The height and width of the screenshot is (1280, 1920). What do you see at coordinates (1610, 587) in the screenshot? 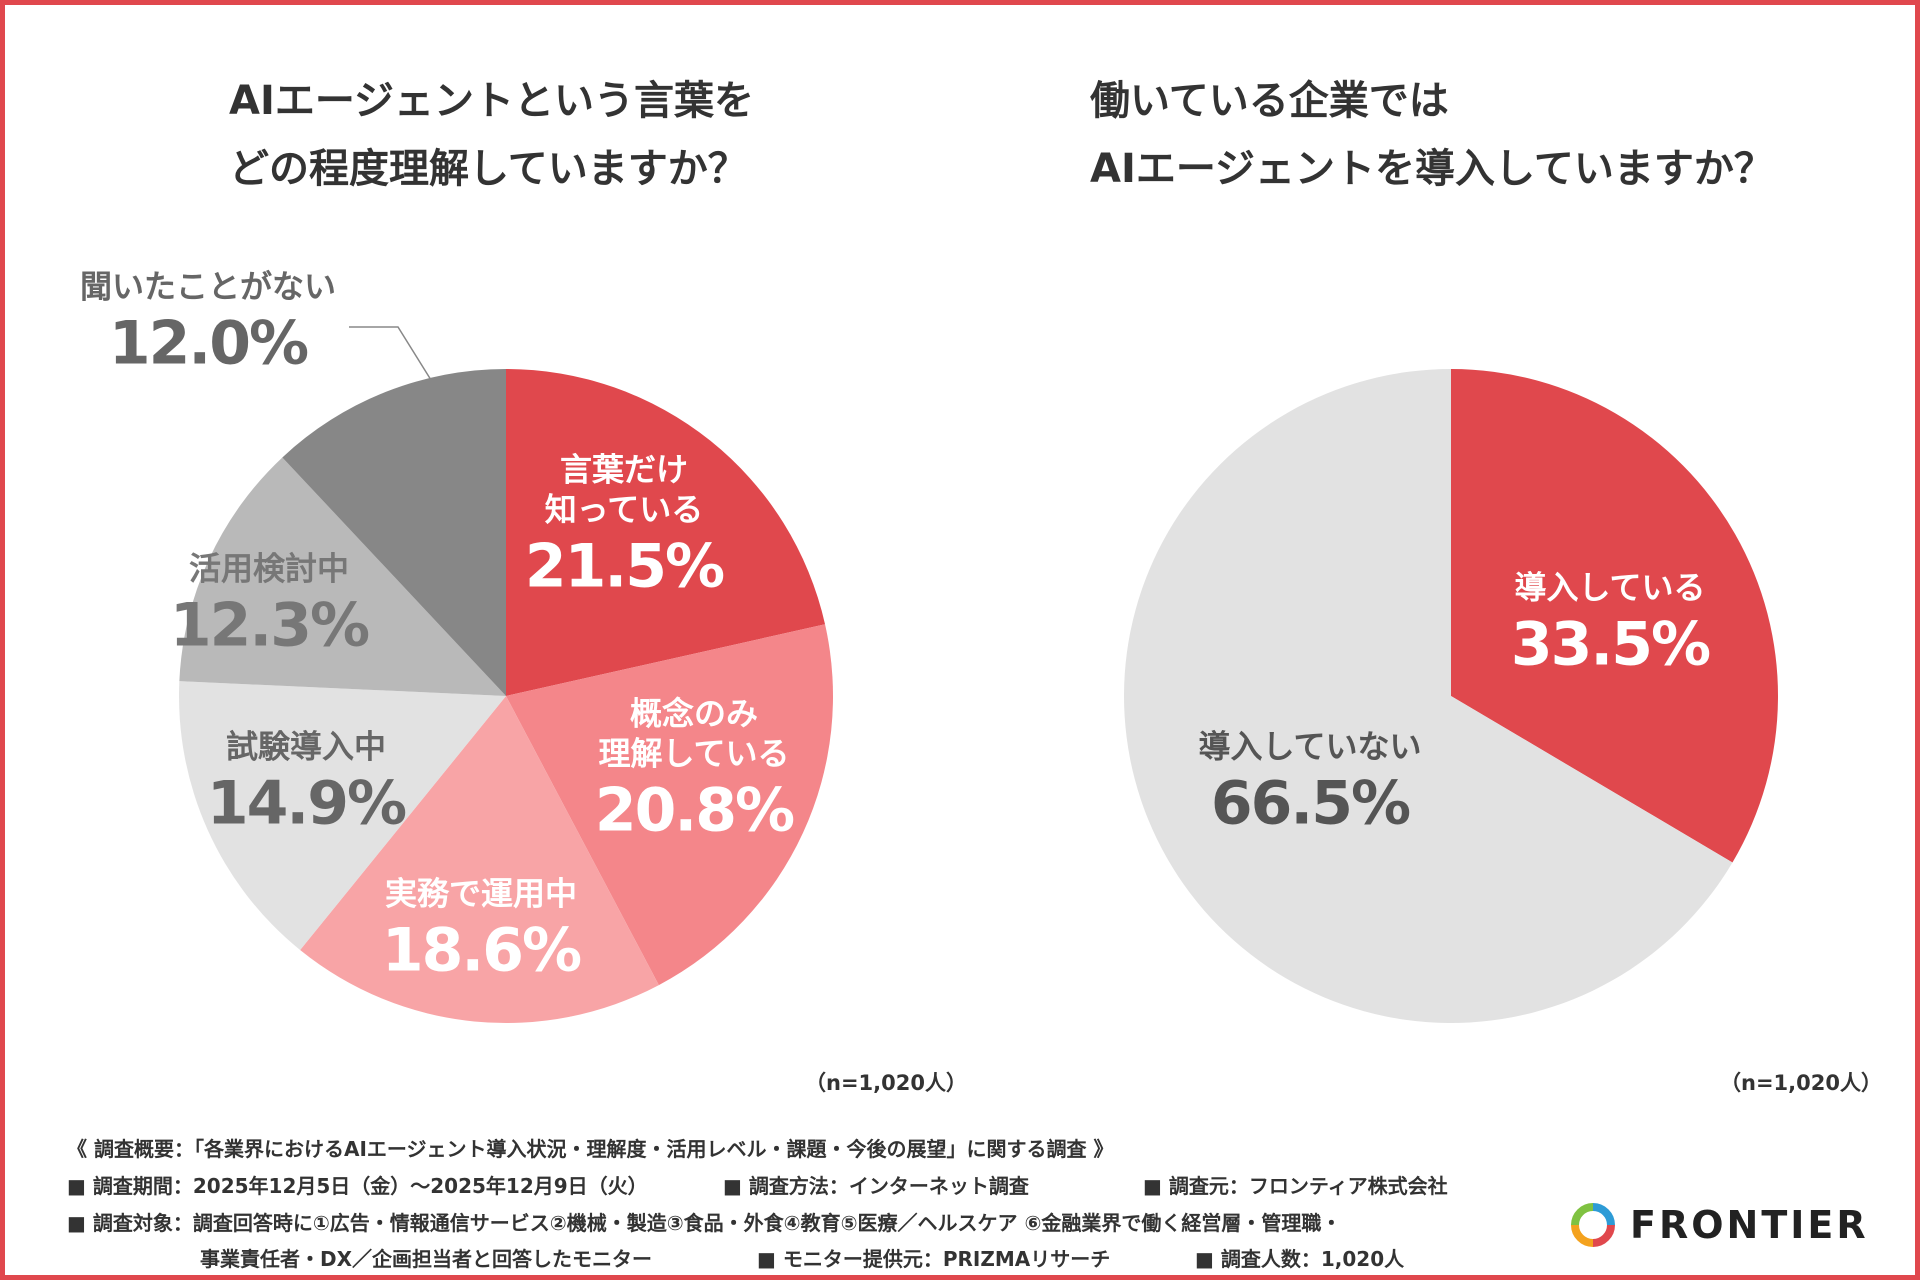
I see `category-label: 導入している` at bounding box center [1610, 587].